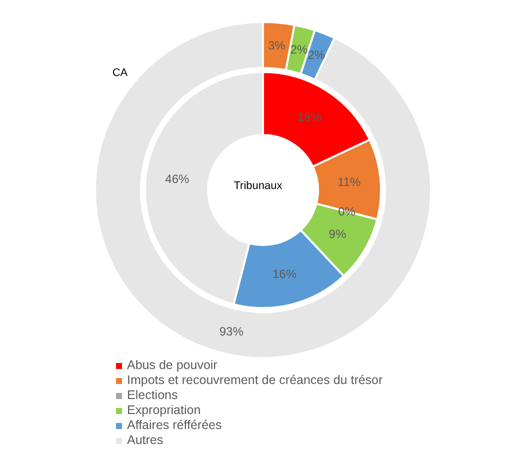 The width and height of the screenshot is (515, 452). What do you see at coordinates (145, 440) in the screenshot?
I see `legend-label: Autres` at bounding box center [145, 440].